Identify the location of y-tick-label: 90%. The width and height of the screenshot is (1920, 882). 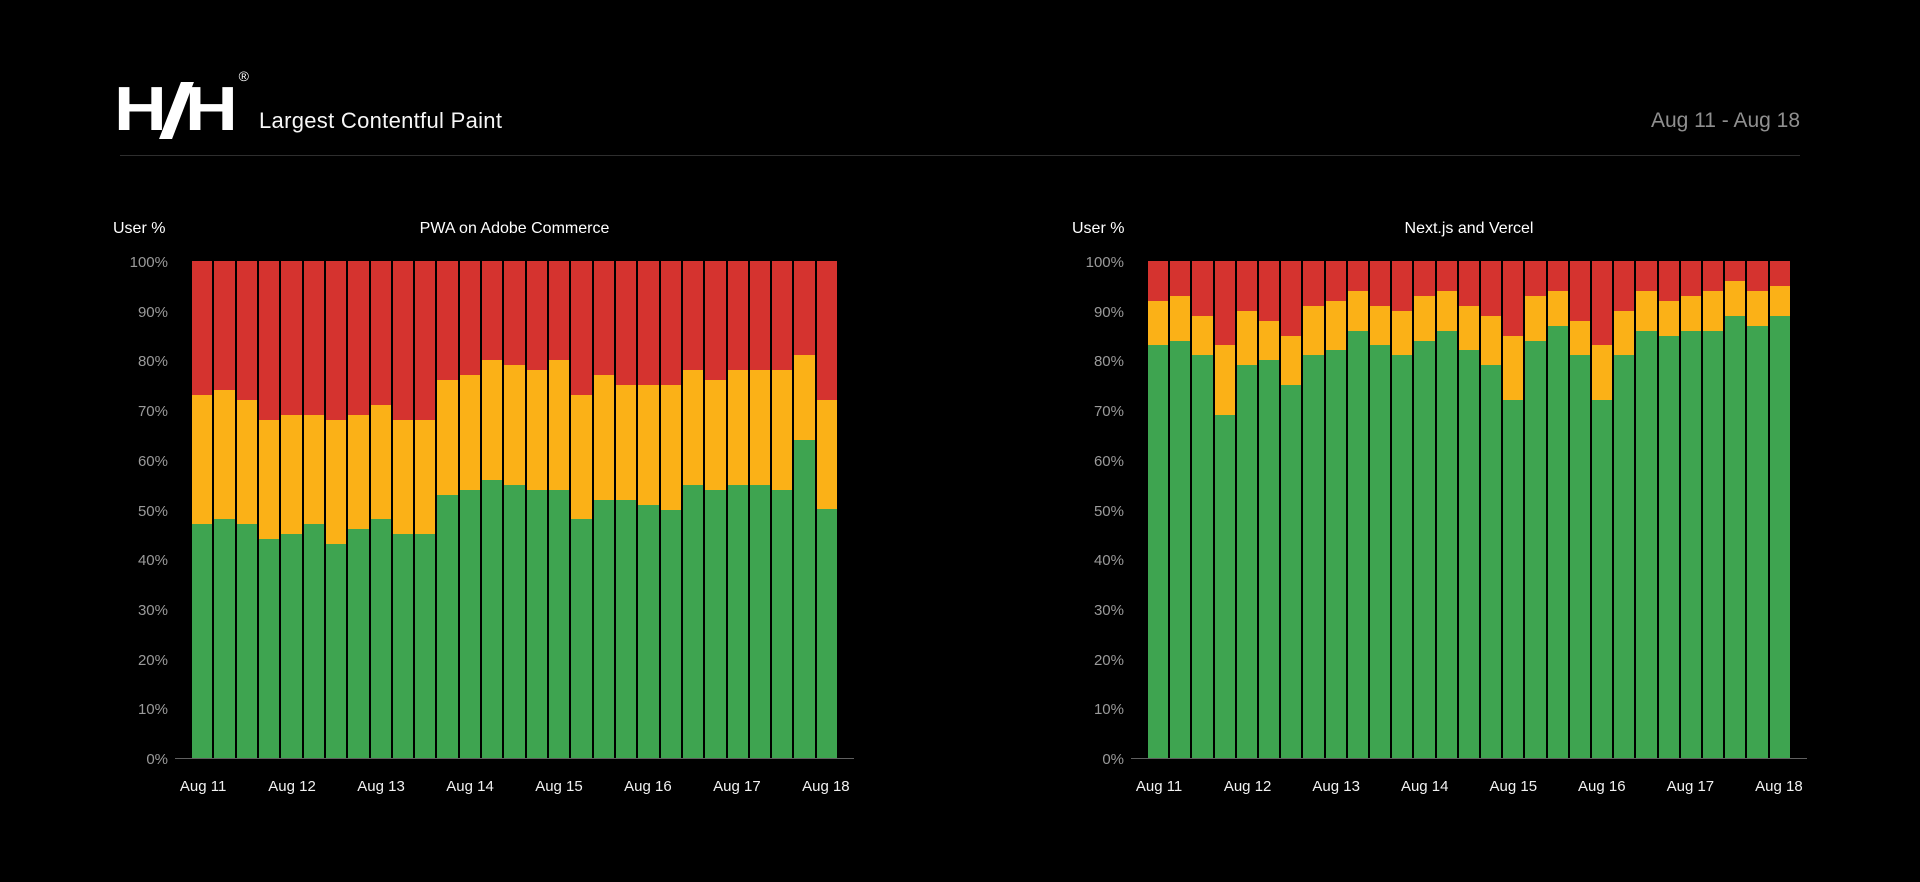
(152, 312).